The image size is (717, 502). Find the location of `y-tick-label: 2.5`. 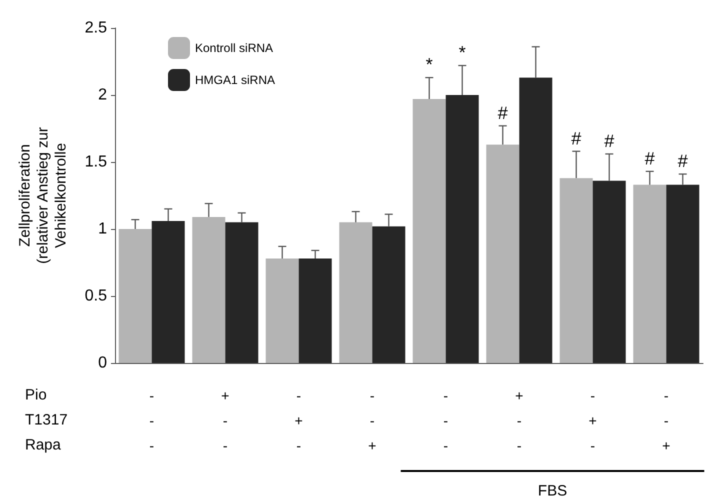

y-tick-label: 2.5 is located at coordinates (96, 28).